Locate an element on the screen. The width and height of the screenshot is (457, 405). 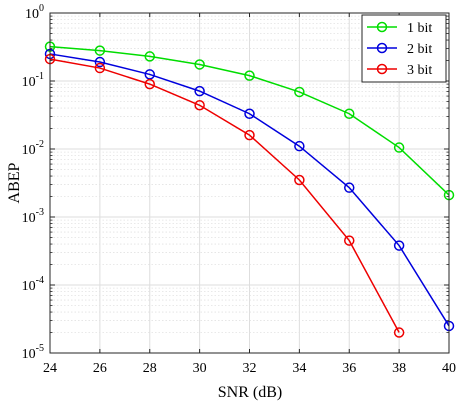
y-tick-label: 10⁻⁴ is located at coordinates (33, 284).